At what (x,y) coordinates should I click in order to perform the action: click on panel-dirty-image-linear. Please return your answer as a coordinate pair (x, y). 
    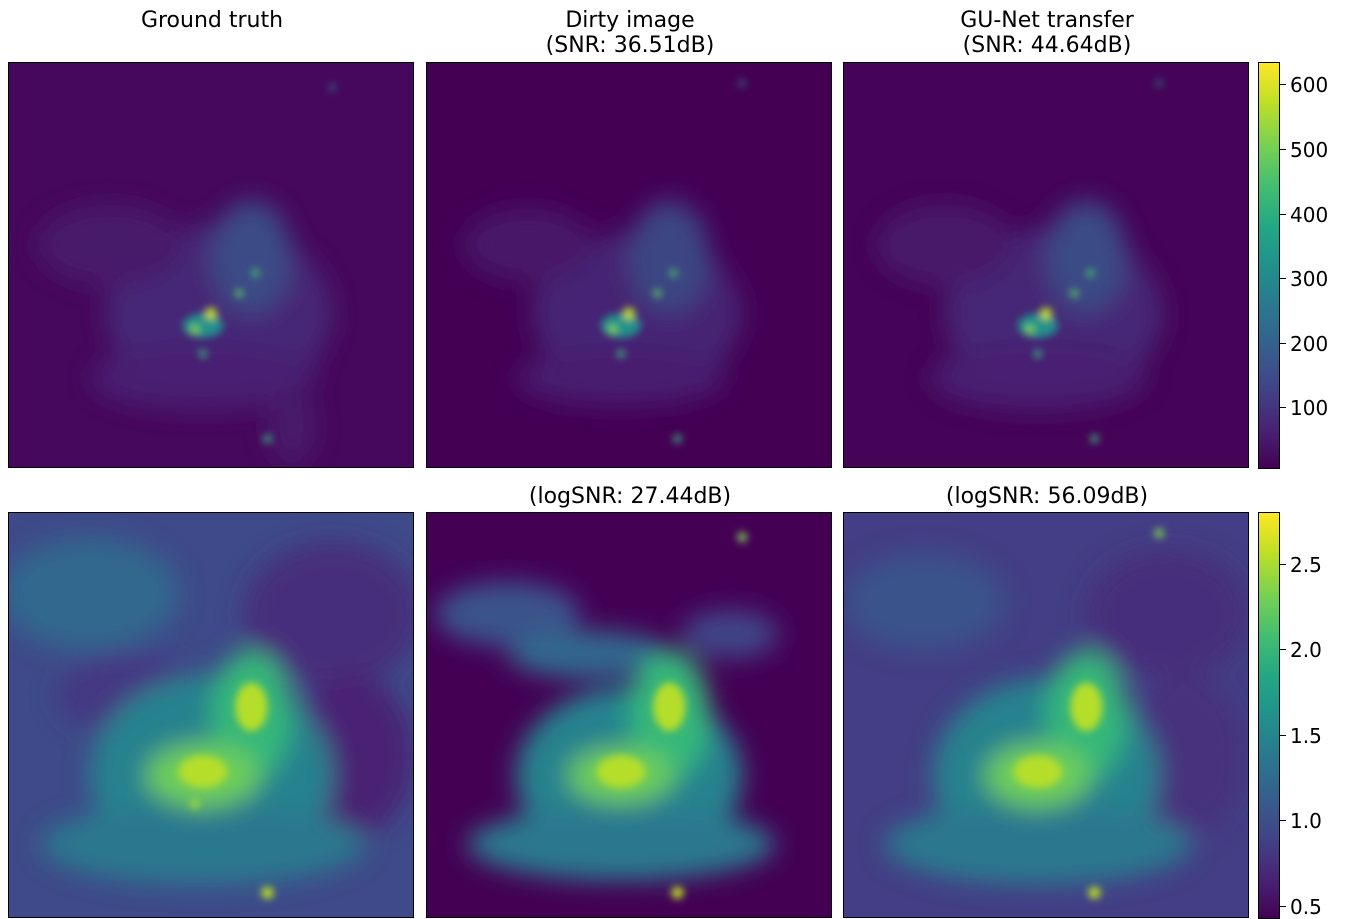
    Looking at the image, I should click on (629, 265).